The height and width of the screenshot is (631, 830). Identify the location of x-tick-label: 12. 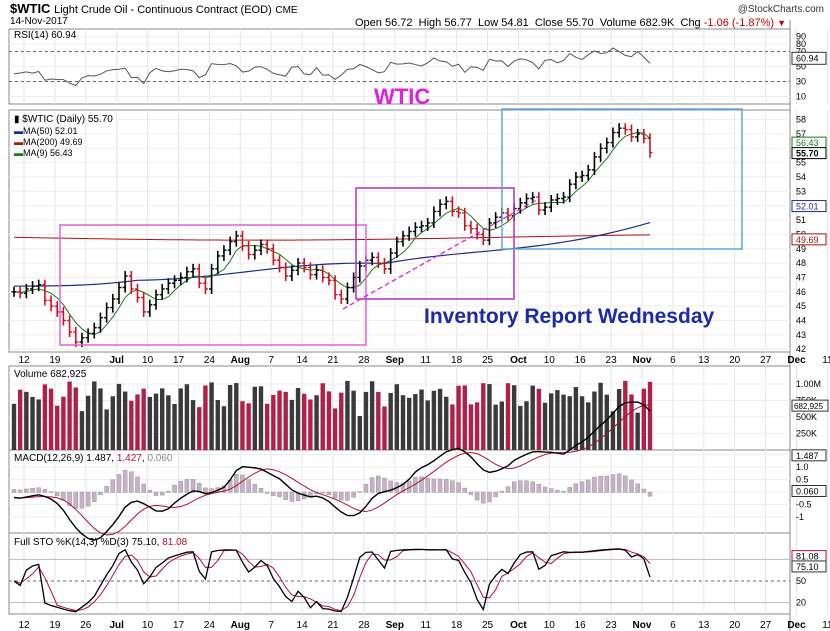
(24, 360).